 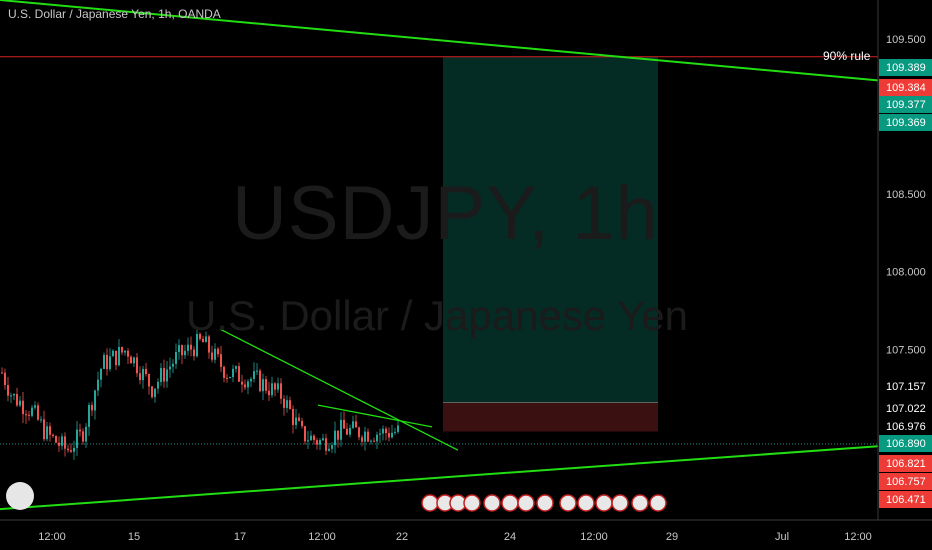 What do you see at coordinates (445, 213) in the screenshot?
I see `watermark-symbol: USDJPY, 1h` at bounding box center [445, 213].